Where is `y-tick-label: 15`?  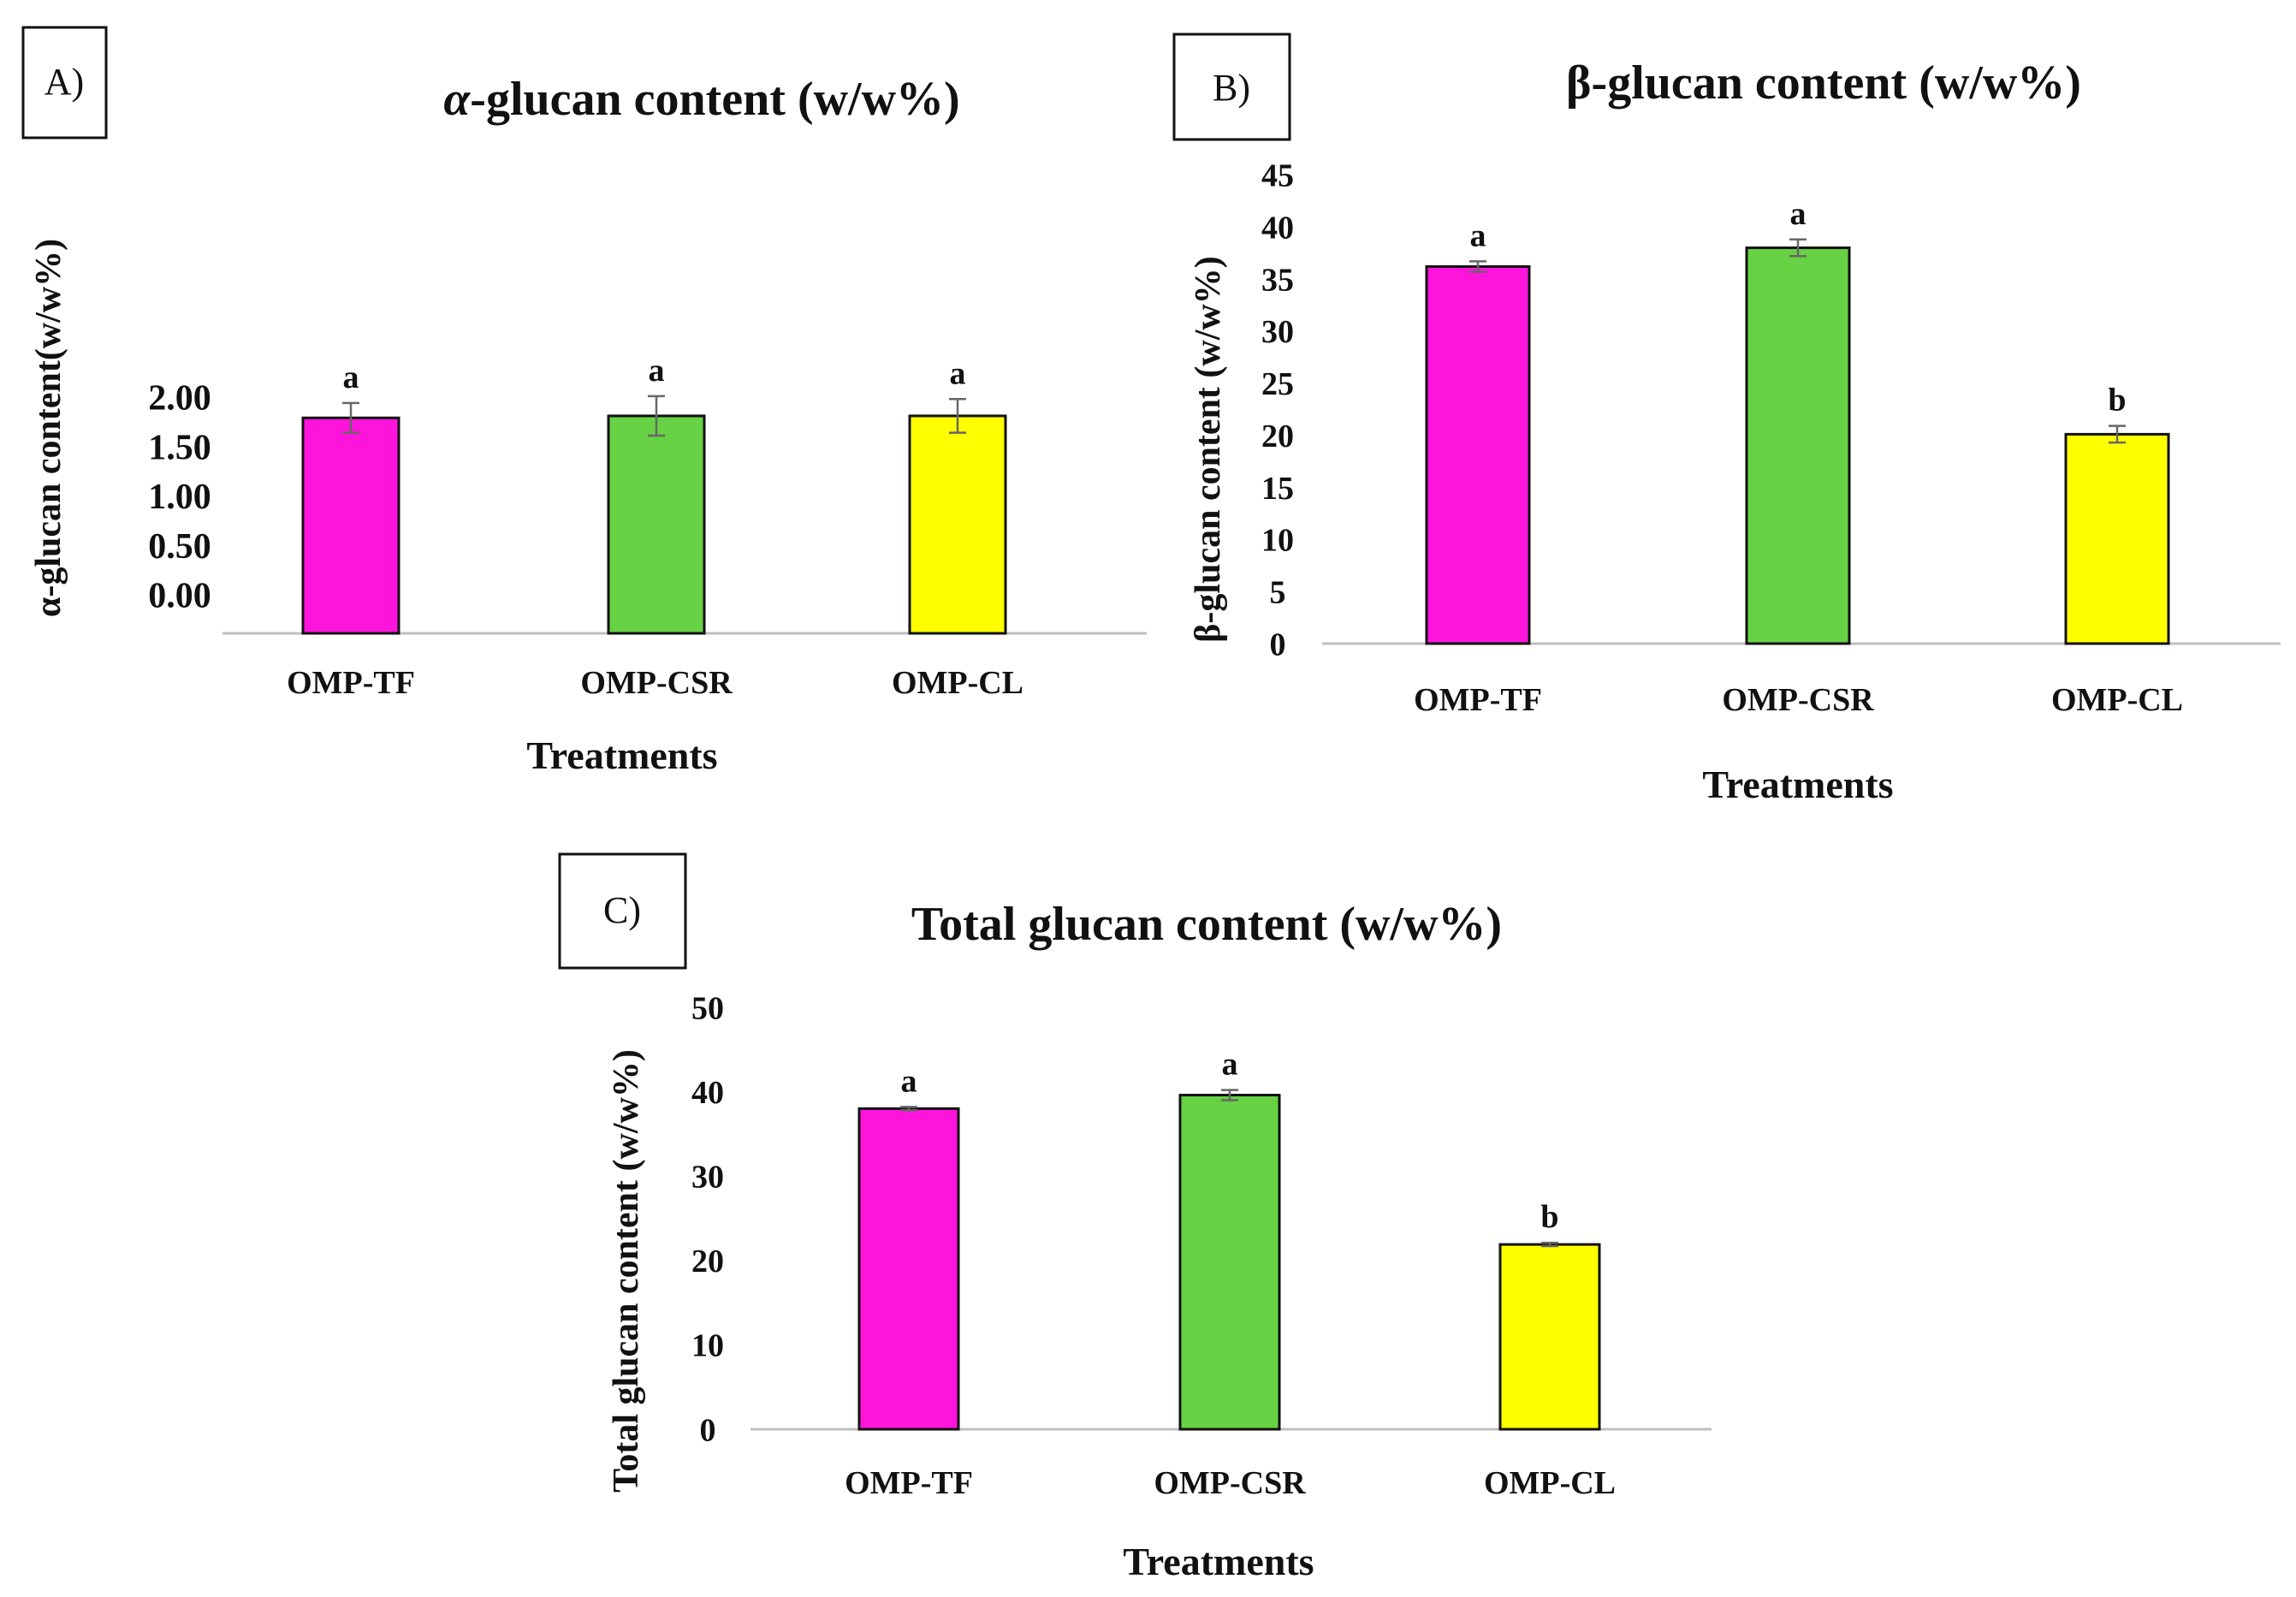 y-tick-label: 15 is located at coordinates (1277, 489).